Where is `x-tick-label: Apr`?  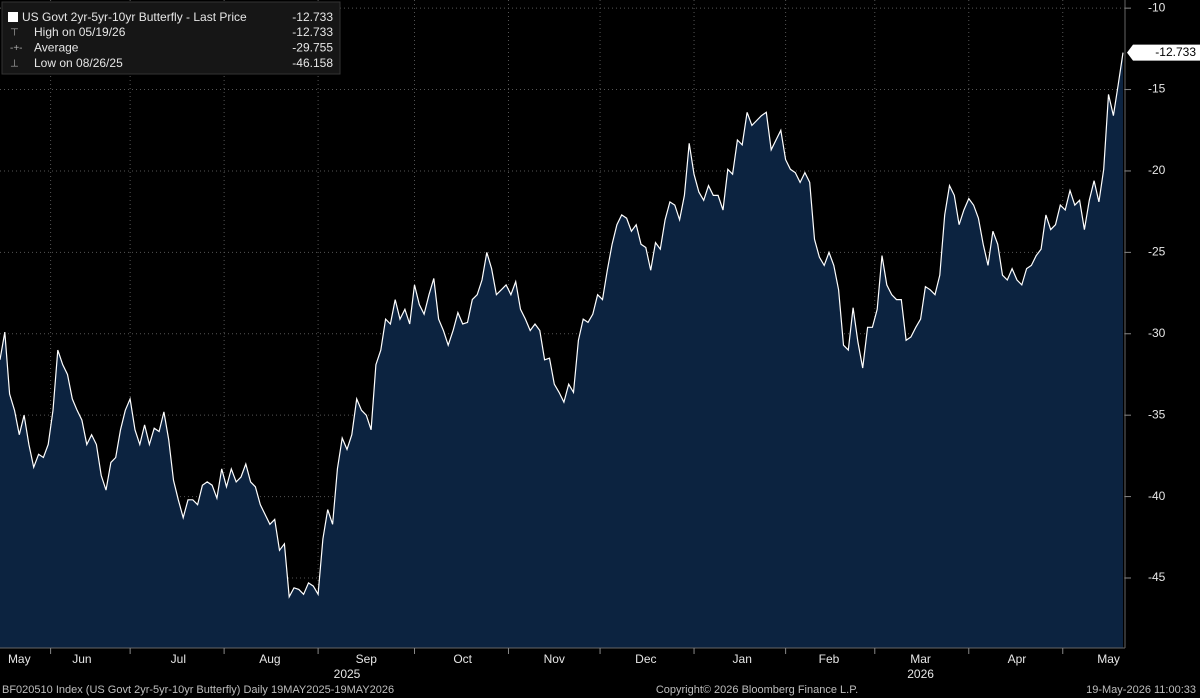
x-tick-label: Apr is located at coordinates (1017, 659).